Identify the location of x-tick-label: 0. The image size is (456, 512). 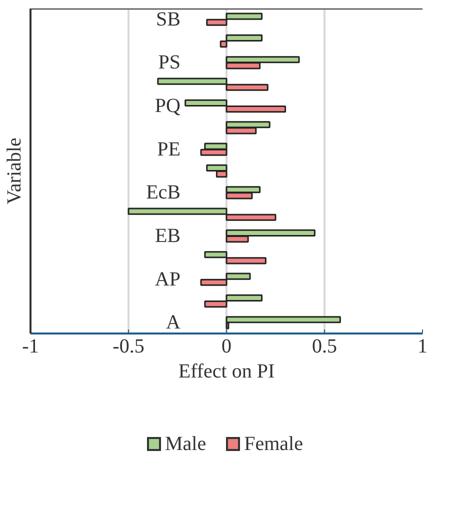
(227, 347).